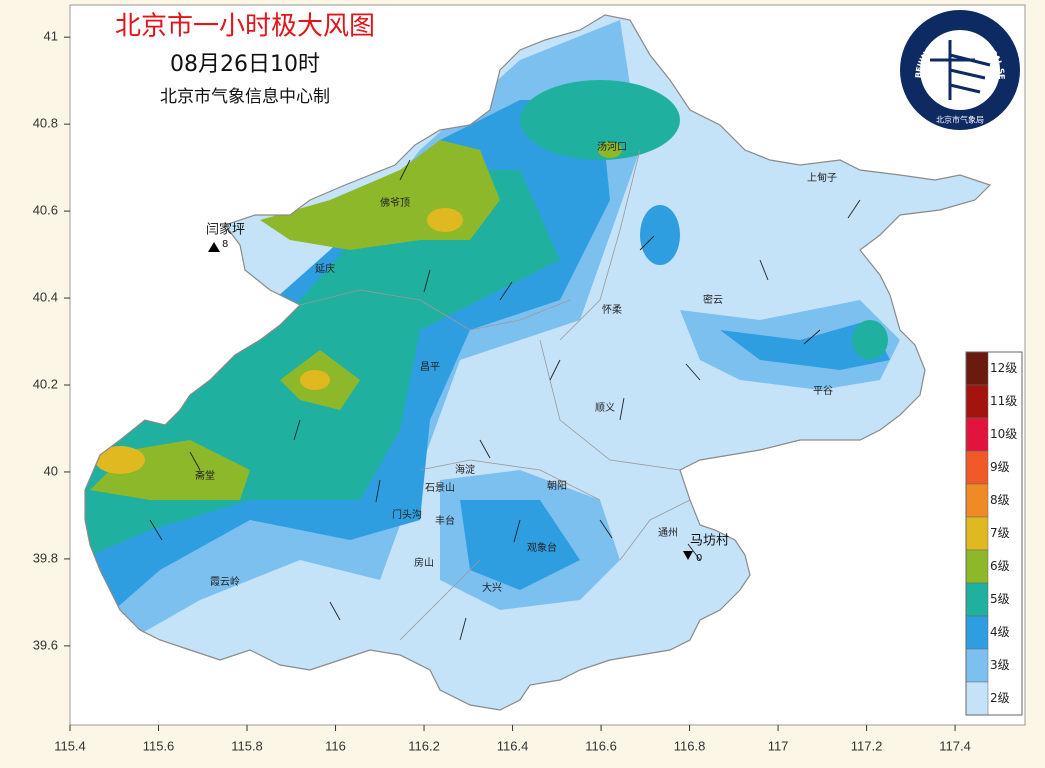 The image size is (1045, 768). What do you see at coordinates (325, 268) in the screenshot?
I see `place-label: 延庆` at bounding box center [325, 268].